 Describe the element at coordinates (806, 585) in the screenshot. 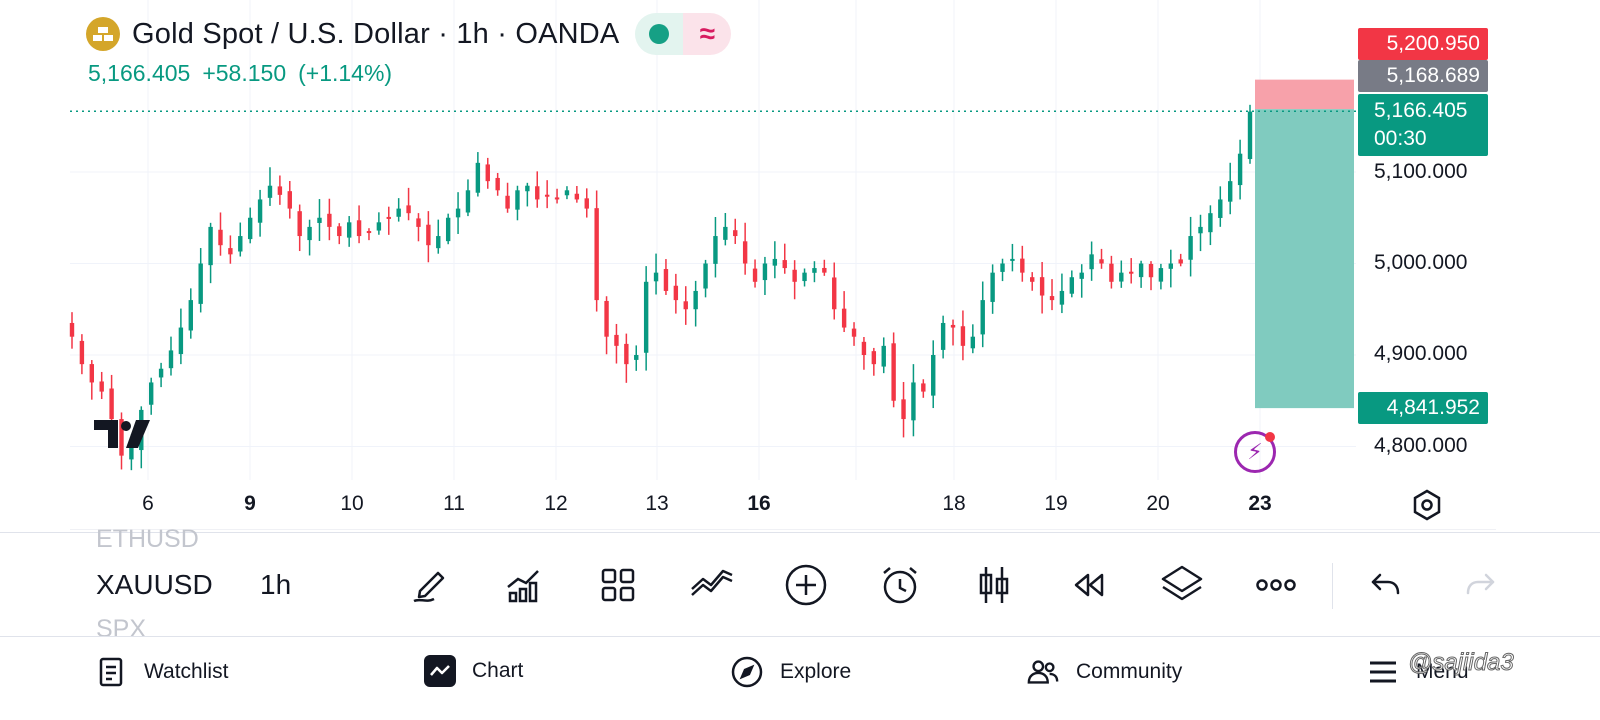

I see `add-icon` at that location.